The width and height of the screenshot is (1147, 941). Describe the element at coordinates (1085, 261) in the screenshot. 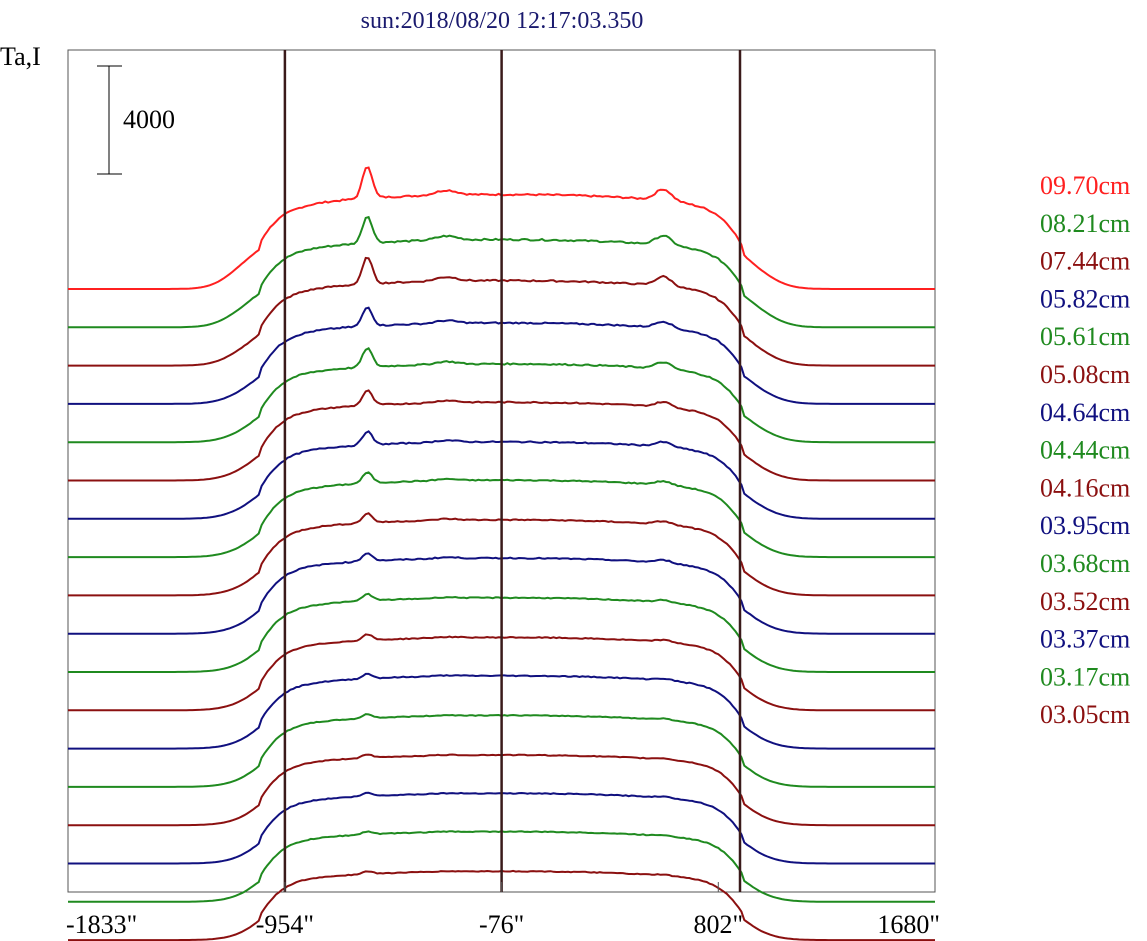

I see `legend-item: 07.44cm` at that location.